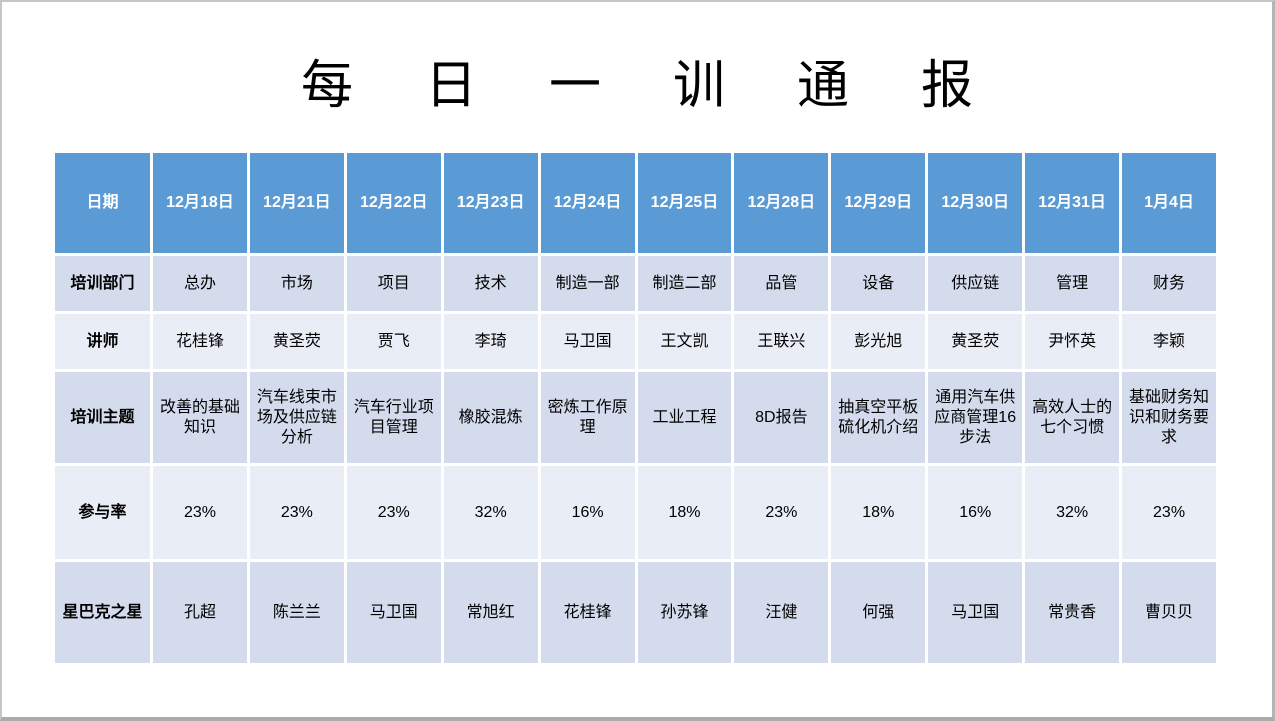 The width and height of the screenshot is (1275, 721). Describe the element at coordinates (393, 341) in the screenshot. I see `lecturer-cell: 贾飞` at that location.